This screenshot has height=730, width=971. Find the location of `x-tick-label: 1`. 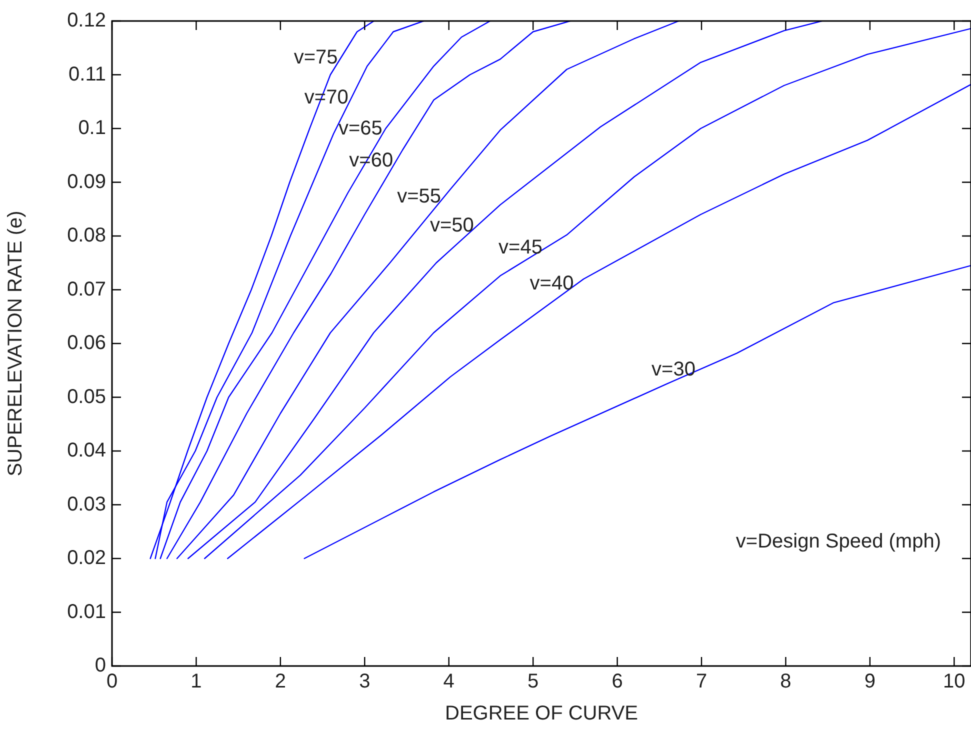

x-tick-label: 1 is located at coordinates (196, 681).